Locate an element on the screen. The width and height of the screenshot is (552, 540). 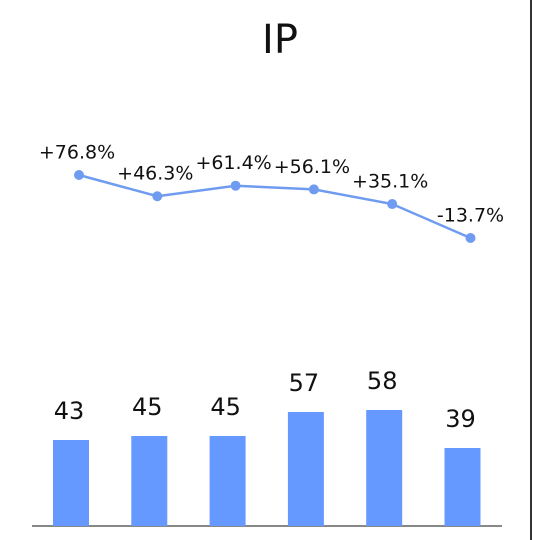
bar-value-label: 58 is located at coordinates (382, 381).